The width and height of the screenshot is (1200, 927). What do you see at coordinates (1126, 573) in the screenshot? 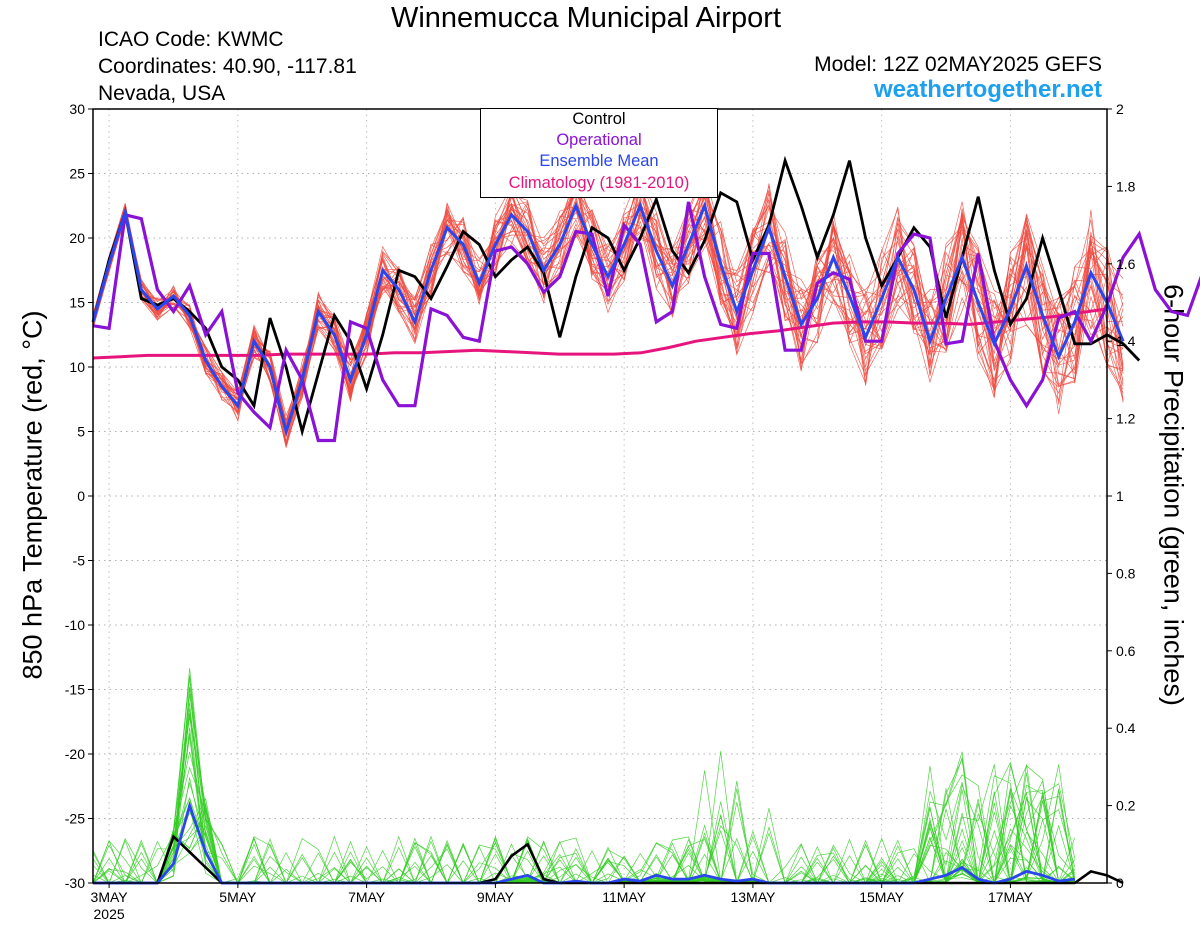
I see `y-tick-label-right: 0.8` at bounding box center [1126, 573].